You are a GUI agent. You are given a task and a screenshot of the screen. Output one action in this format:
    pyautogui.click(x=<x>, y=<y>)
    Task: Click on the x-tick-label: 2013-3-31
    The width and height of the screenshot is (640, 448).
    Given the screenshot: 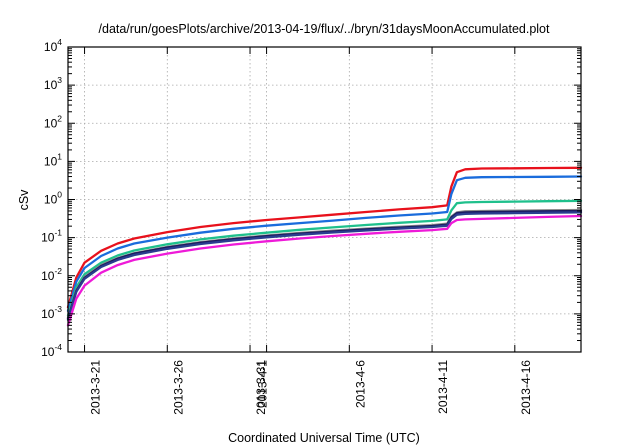 What is the action you would take?
    pyautogui.click(x=261, y=387)
    